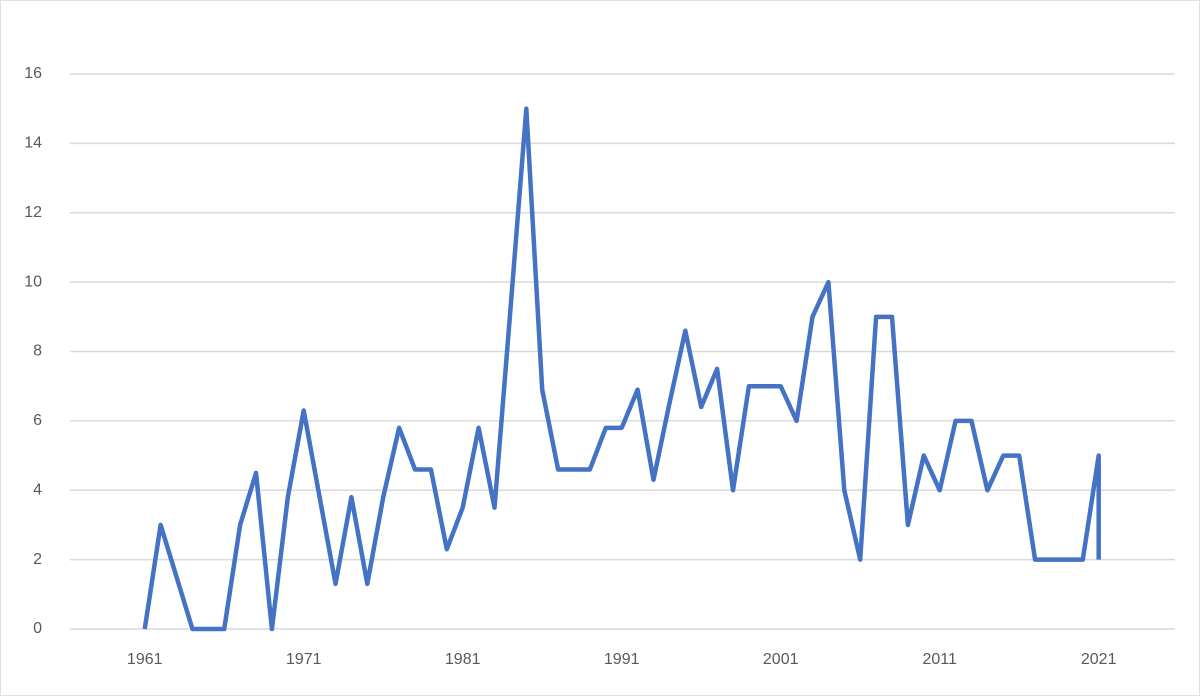 This screenshot has height=696, width=1200. I want to click on x-tick-label: 1981, so click(463, 659).